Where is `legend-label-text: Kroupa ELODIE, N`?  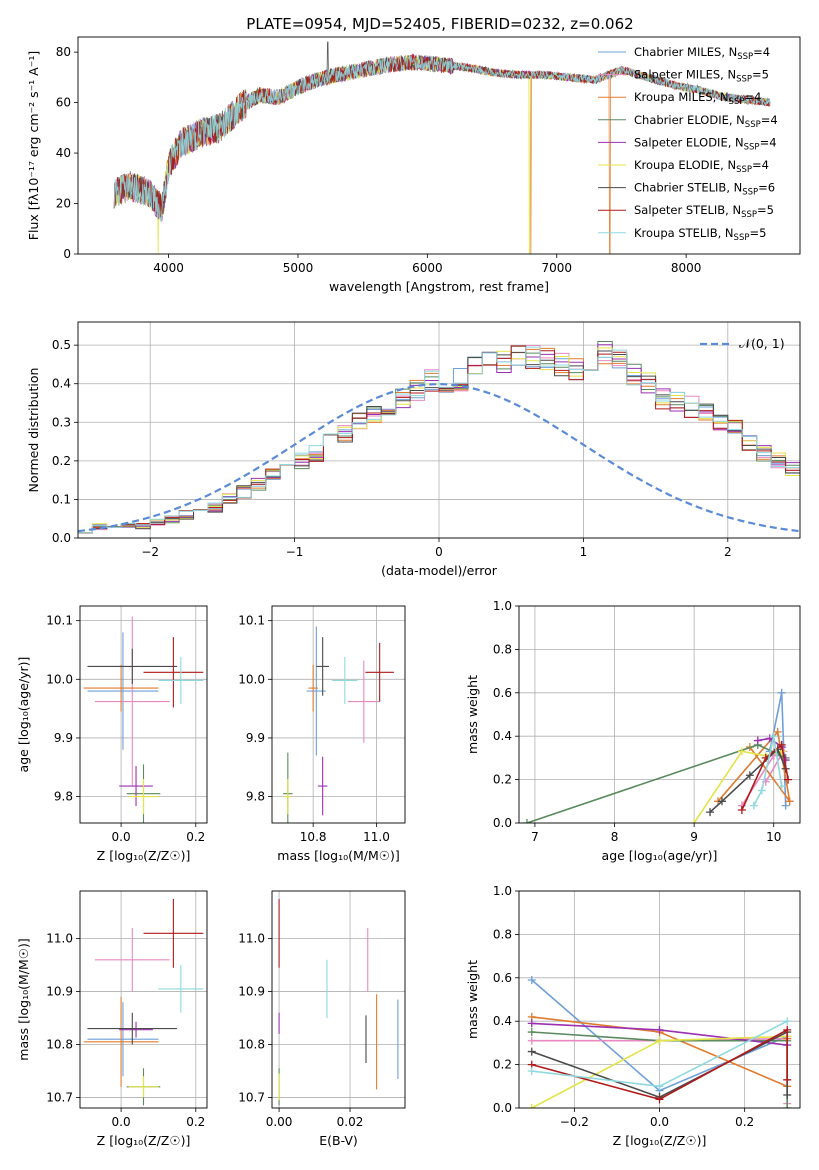 legend-label-text: Kroupa ELODIE, N is located at coordinates (685, 165).